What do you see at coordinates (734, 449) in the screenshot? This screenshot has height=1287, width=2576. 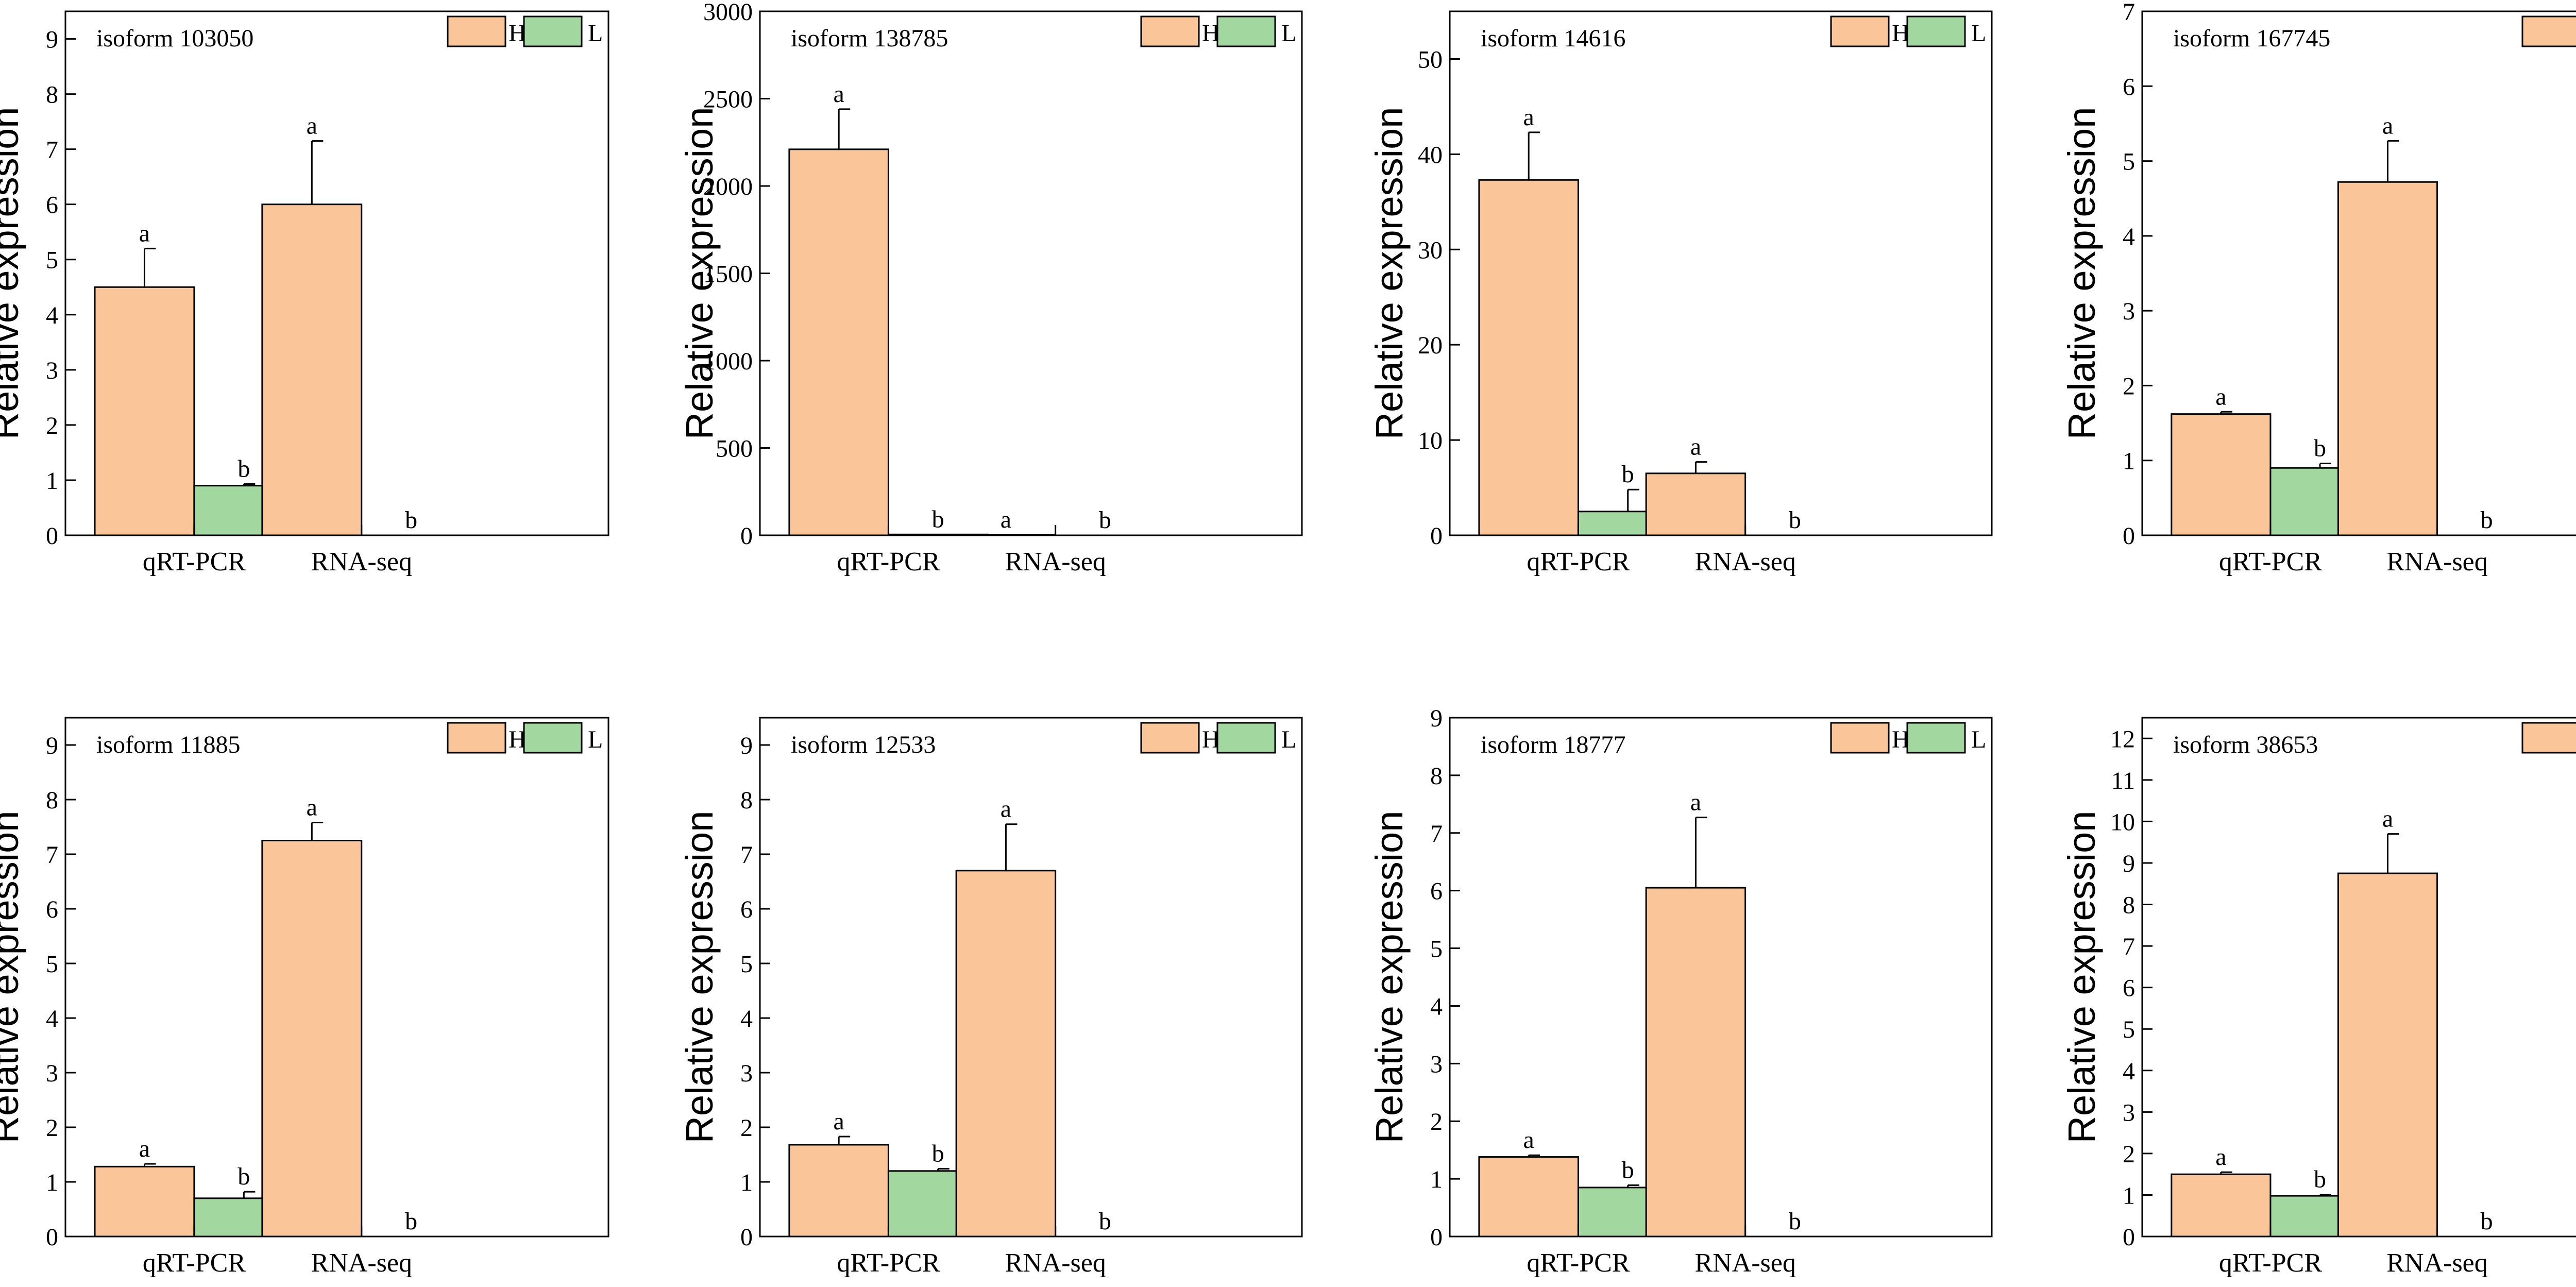 I see `y-tick-label: 500` at bounding box center [734, 449].